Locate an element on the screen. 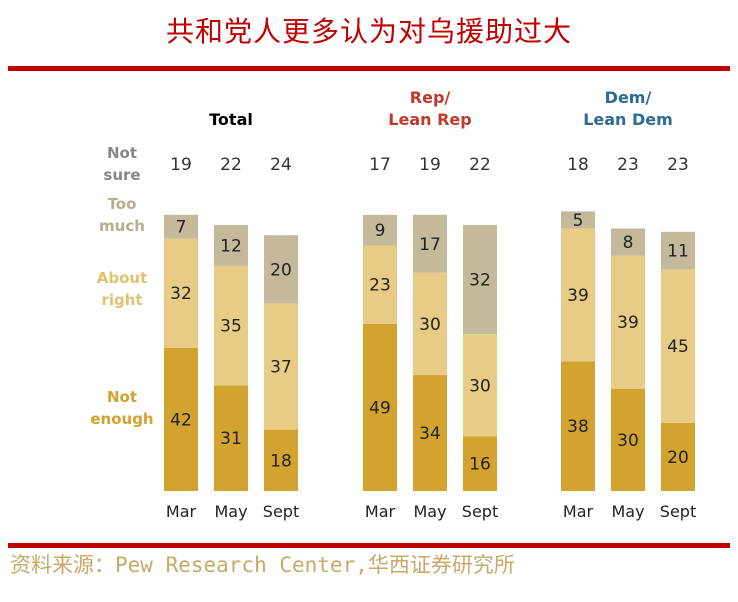 This screenshot has height=602, width=738. data-label-too-much: 11 is located at coordinates (678, 252).